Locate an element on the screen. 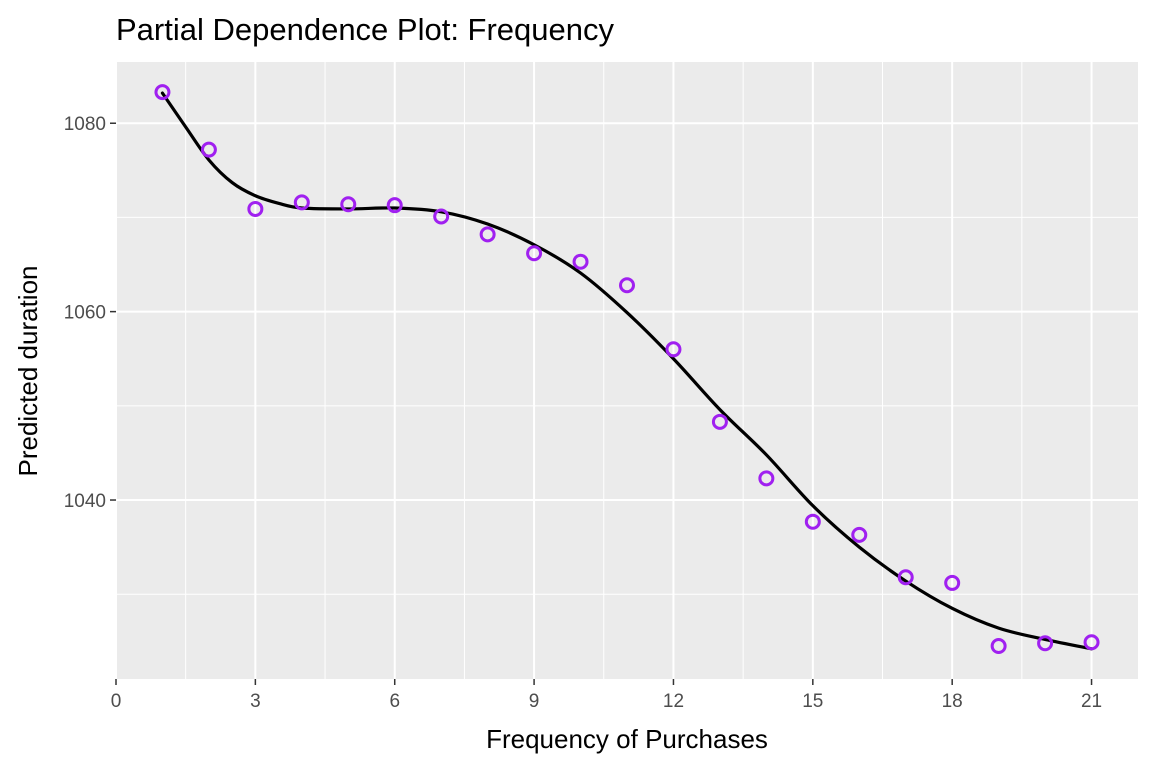  x-axis-title: Frequency of Purchases is located at coordinates (627, 739).